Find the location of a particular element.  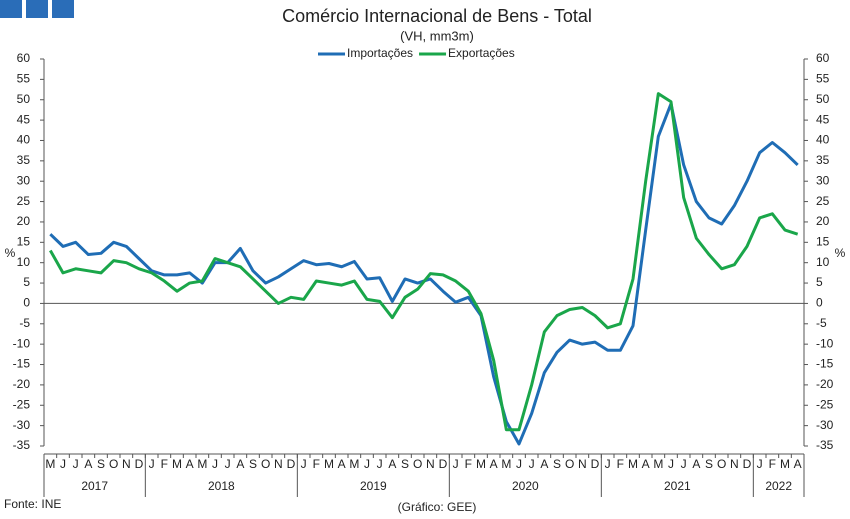

y-tick-label: 15 is located at coordinates (24, 241).